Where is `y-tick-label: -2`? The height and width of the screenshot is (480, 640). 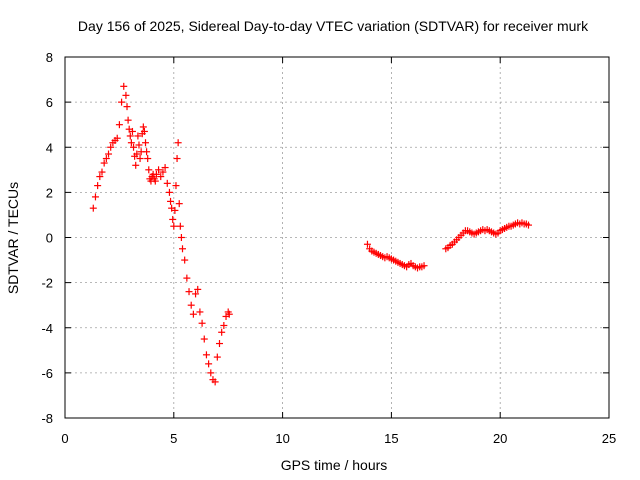 y-tick-label: -2 is located at coordinates (47, 283).